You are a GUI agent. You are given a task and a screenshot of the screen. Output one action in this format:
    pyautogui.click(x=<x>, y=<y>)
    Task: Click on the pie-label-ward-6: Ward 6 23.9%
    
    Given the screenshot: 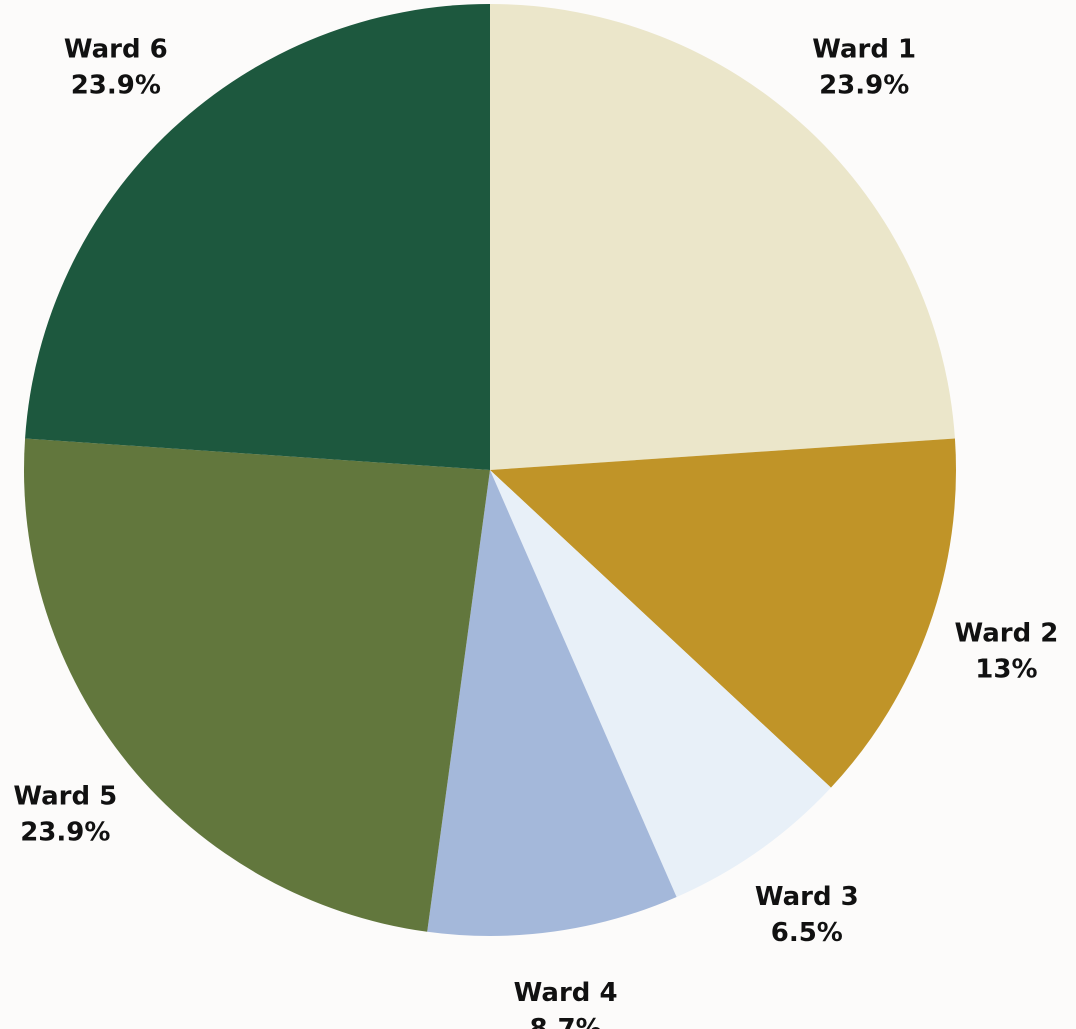 What is the action you would take?
    pyautogui.click(x=116, y=68)
    